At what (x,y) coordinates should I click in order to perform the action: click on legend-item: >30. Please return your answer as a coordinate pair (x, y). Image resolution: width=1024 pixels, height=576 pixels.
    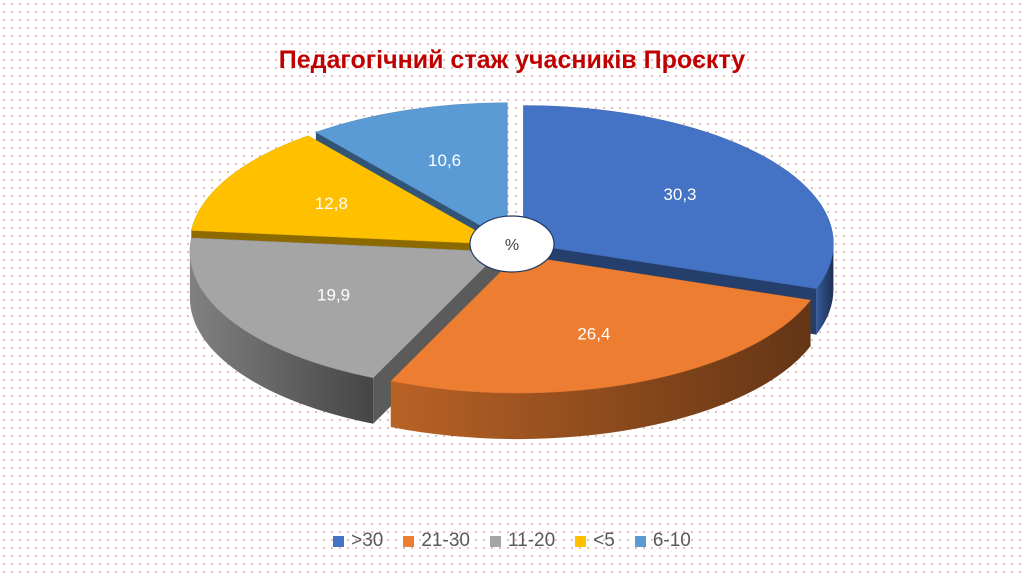
    Looking at the image, I should click on (358, 541).